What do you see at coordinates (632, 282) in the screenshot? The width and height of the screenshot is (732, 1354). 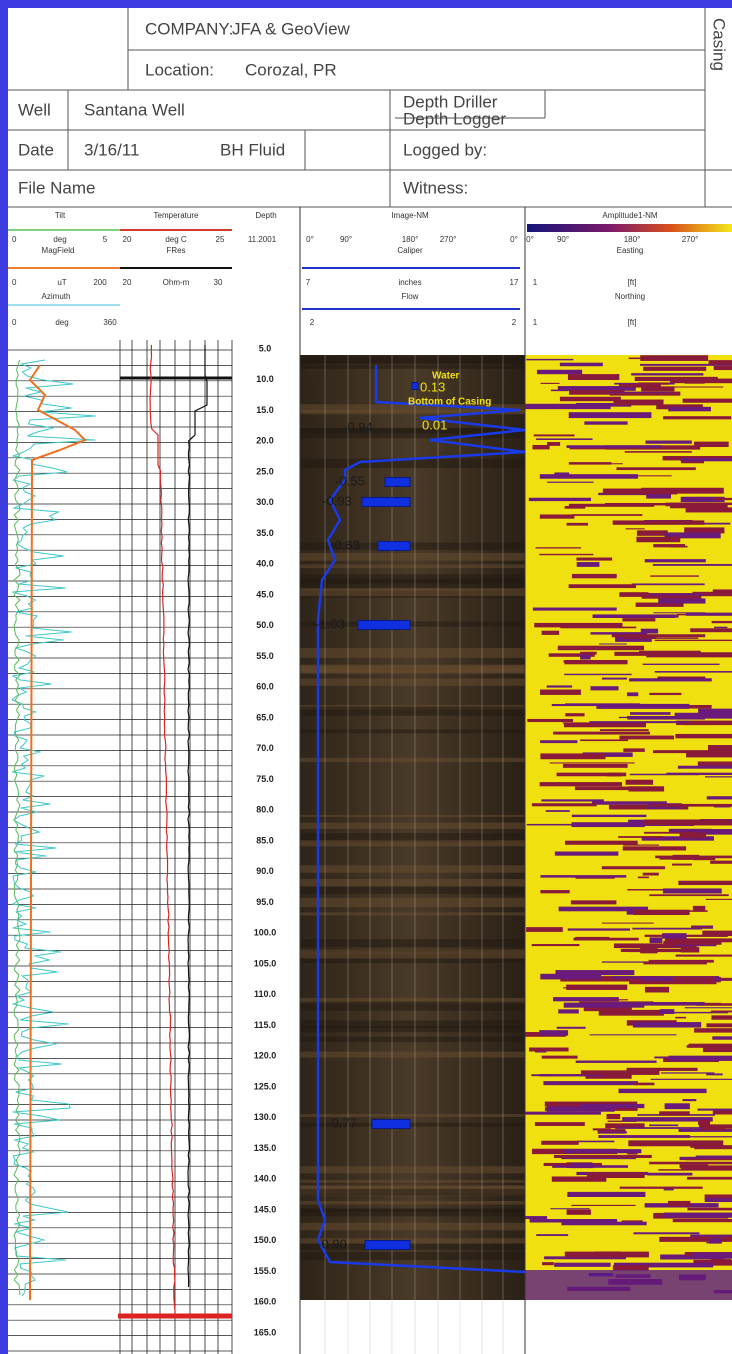 I see `track-header-label: [ft]` at bounding box center [632, 282].